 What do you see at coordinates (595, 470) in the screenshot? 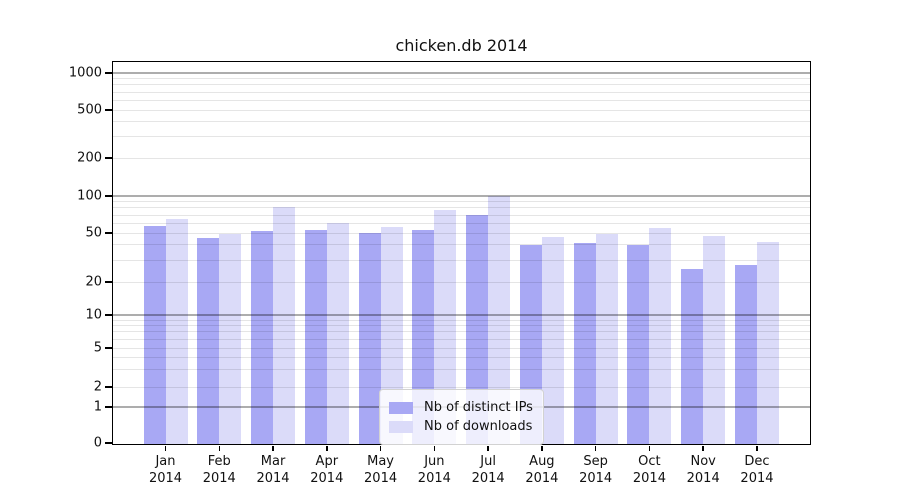
I see `x-axis-tick-label: Sep 2014` at bounding box center [595, 470].